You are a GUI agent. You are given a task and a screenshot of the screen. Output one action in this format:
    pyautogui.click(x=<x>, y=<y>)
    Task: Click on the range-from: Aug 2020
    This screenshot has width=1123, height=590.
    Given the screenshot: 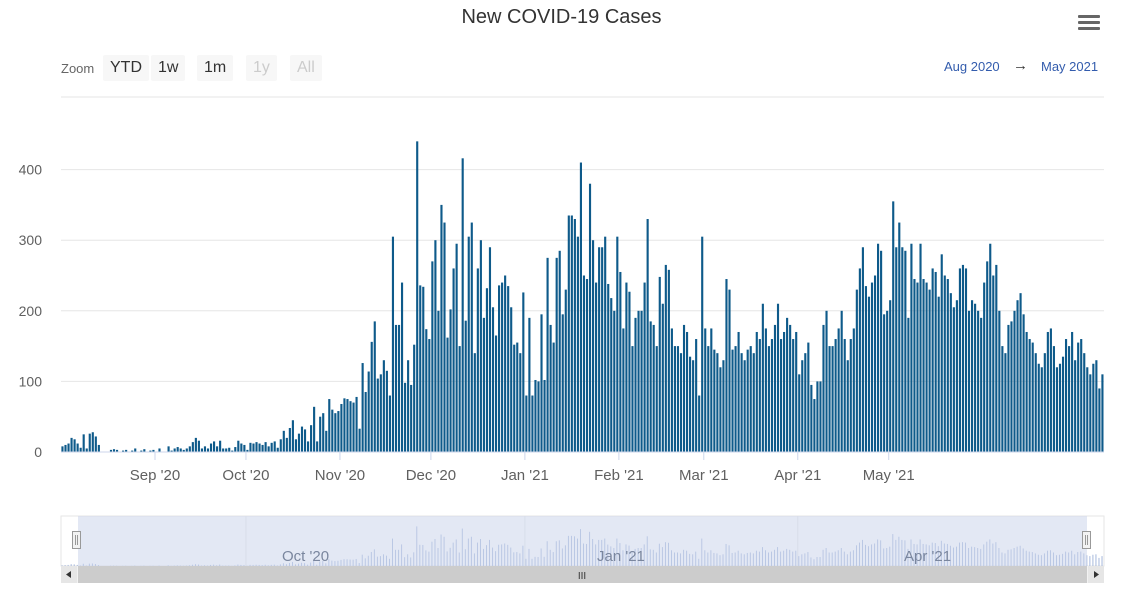 What is the action you would take?
    pyautogui.click(x=972, y=66)
    